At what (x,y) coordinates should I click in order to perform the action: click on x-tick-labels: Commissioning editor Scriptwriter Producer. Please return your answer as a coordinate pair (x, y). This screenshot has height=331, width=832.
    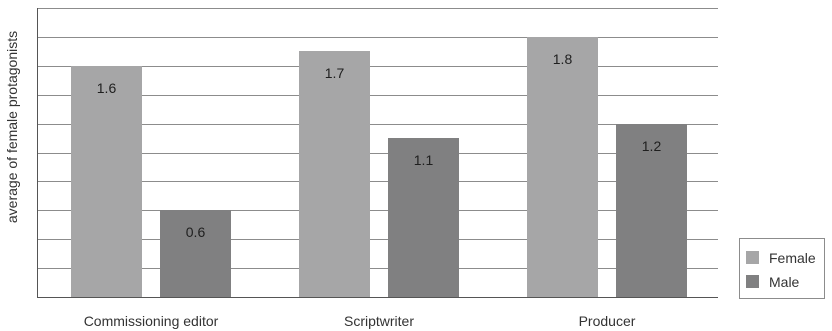
    Looking at the image, I should click on (360, 321).